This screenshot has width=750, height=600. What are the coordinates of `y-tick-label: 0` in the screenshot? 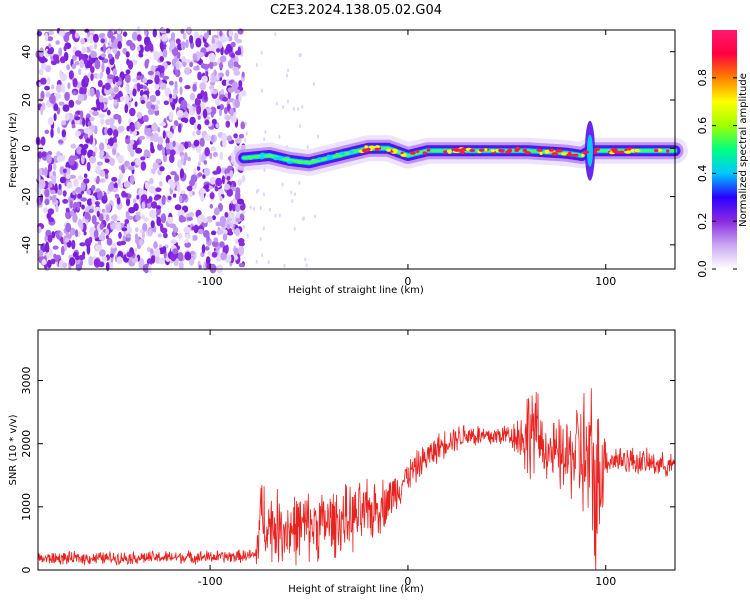 It's located at (26, 148).